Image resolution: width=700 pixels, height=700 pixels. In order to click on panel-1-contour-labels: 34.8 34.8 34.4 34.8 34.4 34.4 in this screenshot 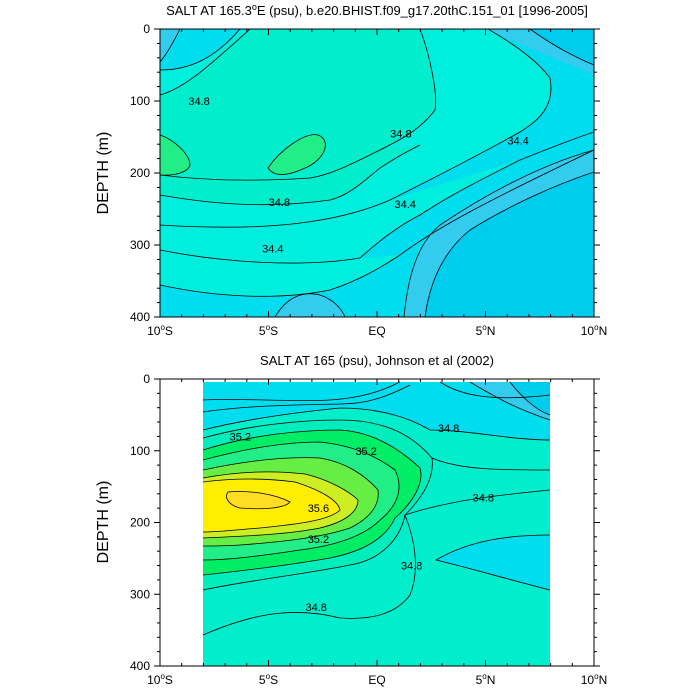, I will do `click(358, 176)`.